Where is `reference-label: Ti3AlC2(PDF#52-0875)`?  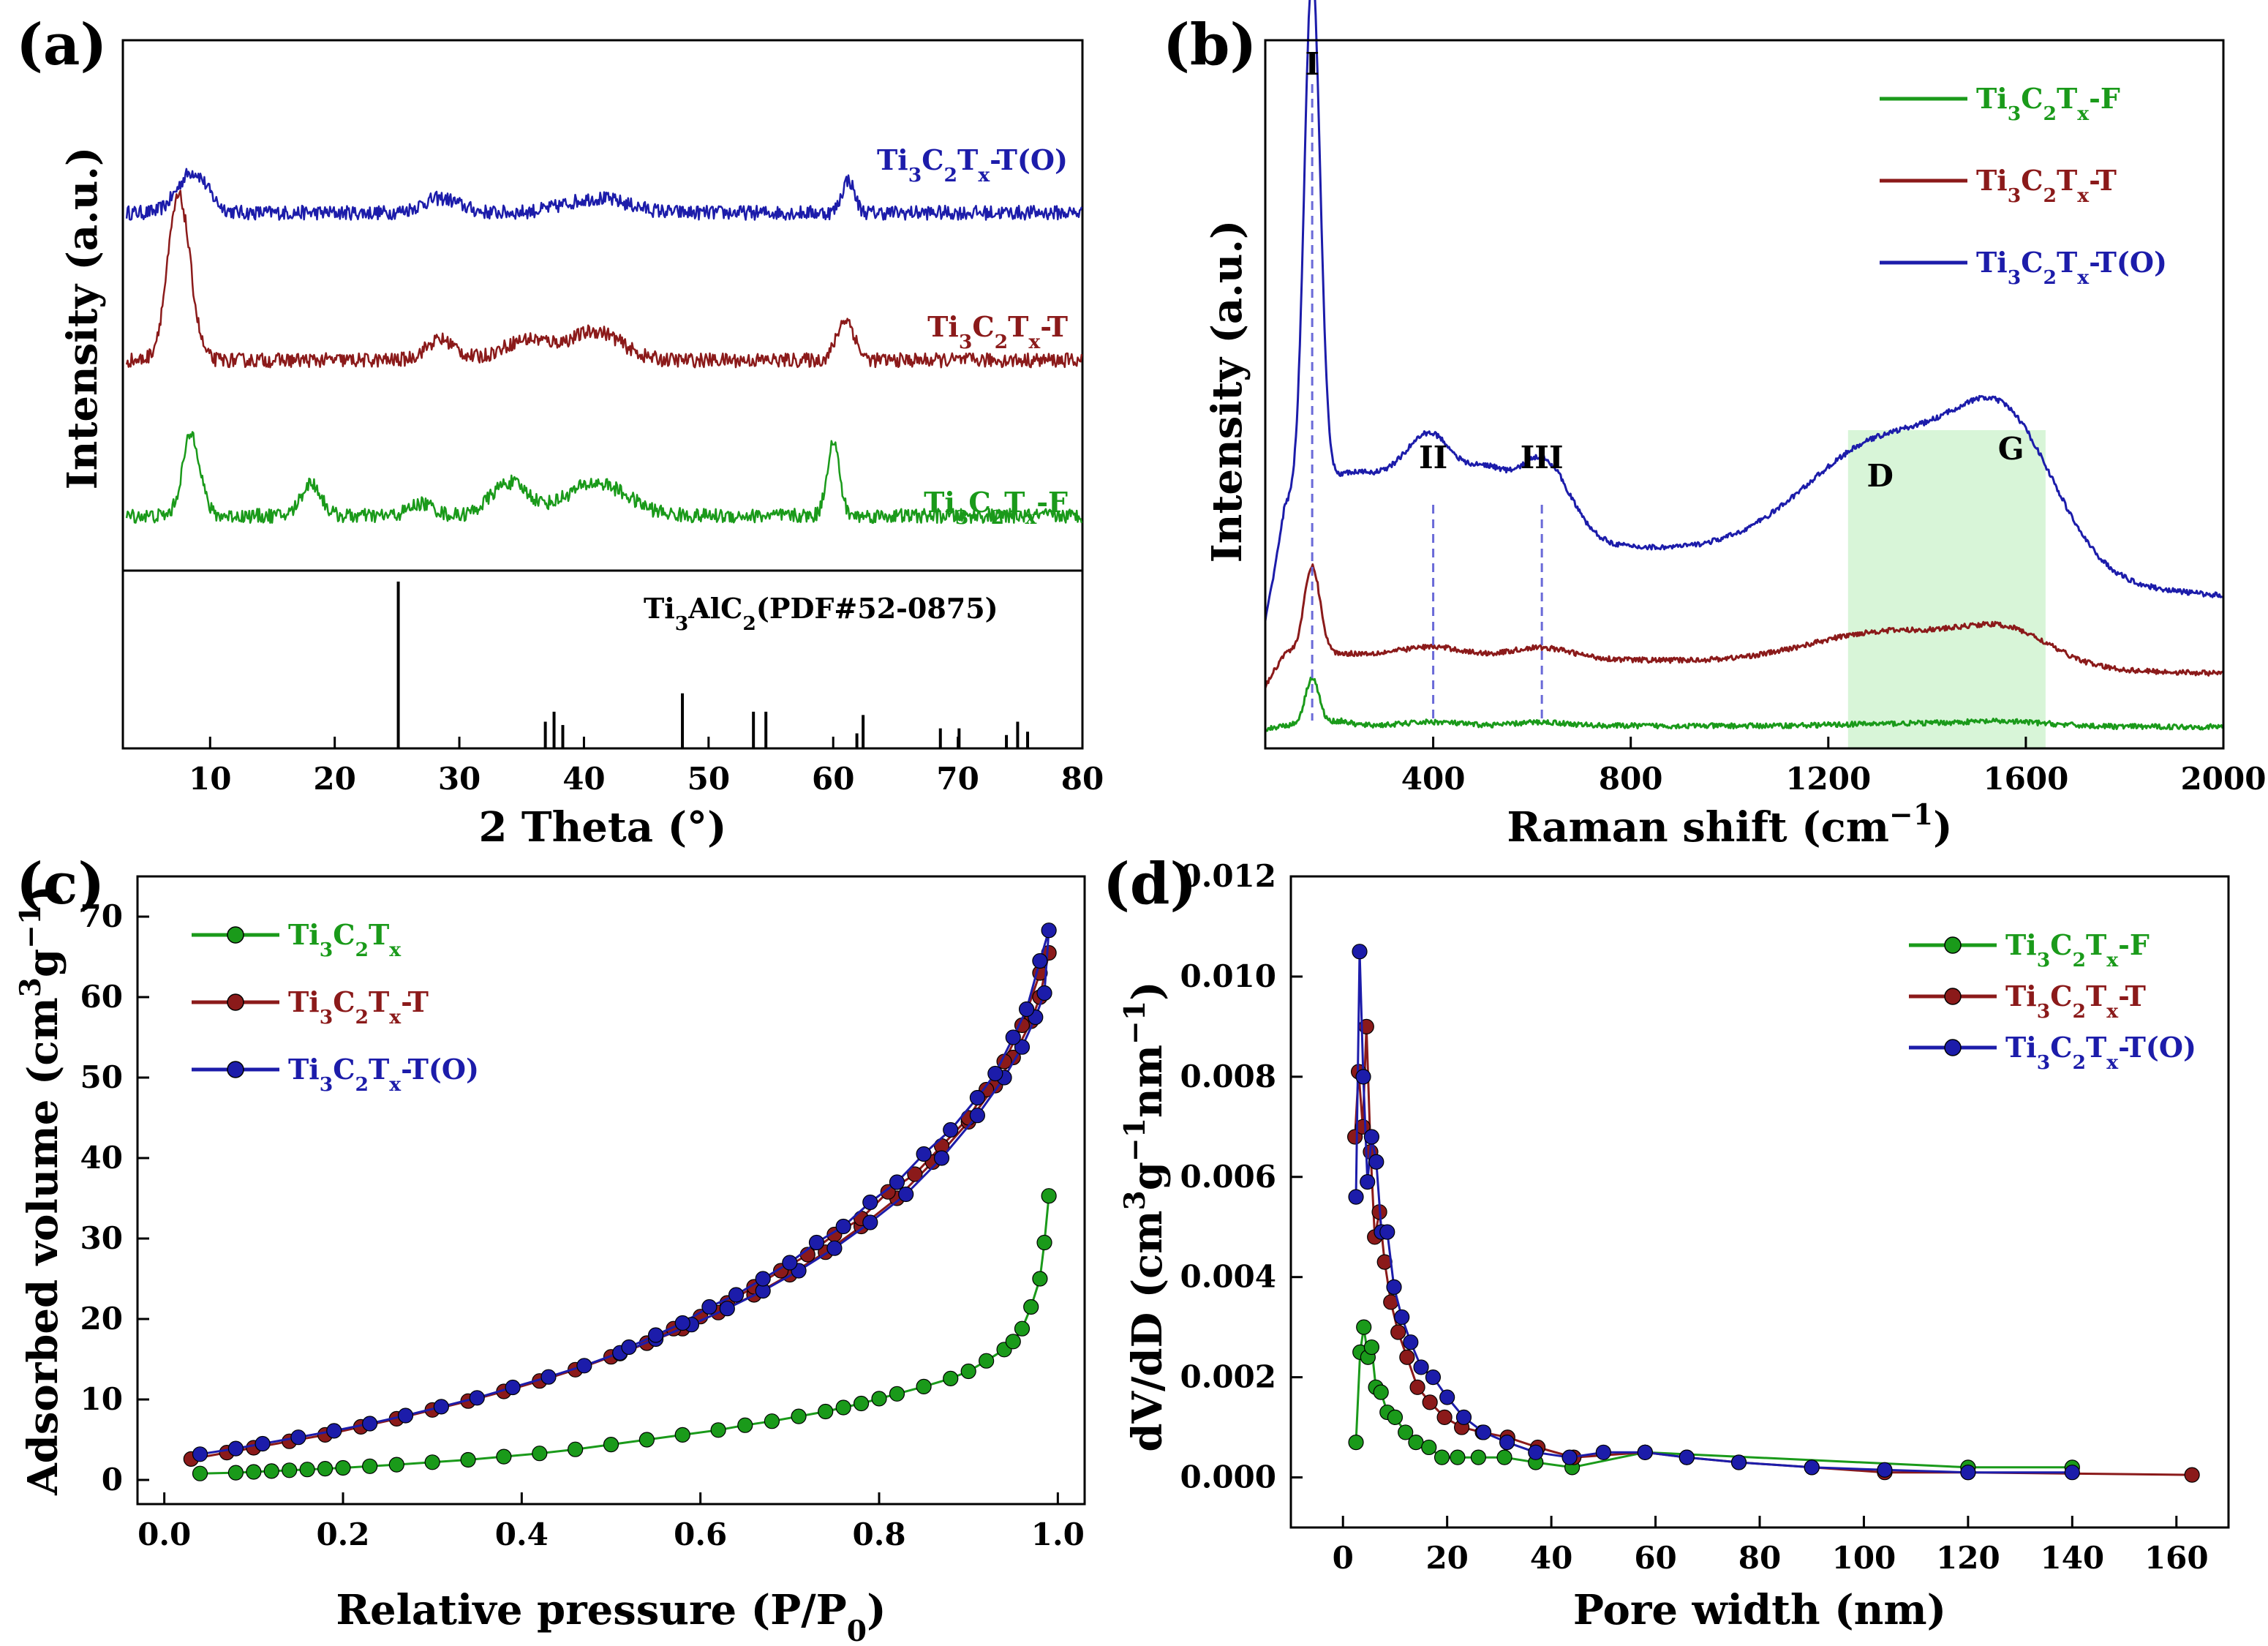
reference-label: Ti3AlC2(PDF#52-0875) is located at coordinates (821, 613).